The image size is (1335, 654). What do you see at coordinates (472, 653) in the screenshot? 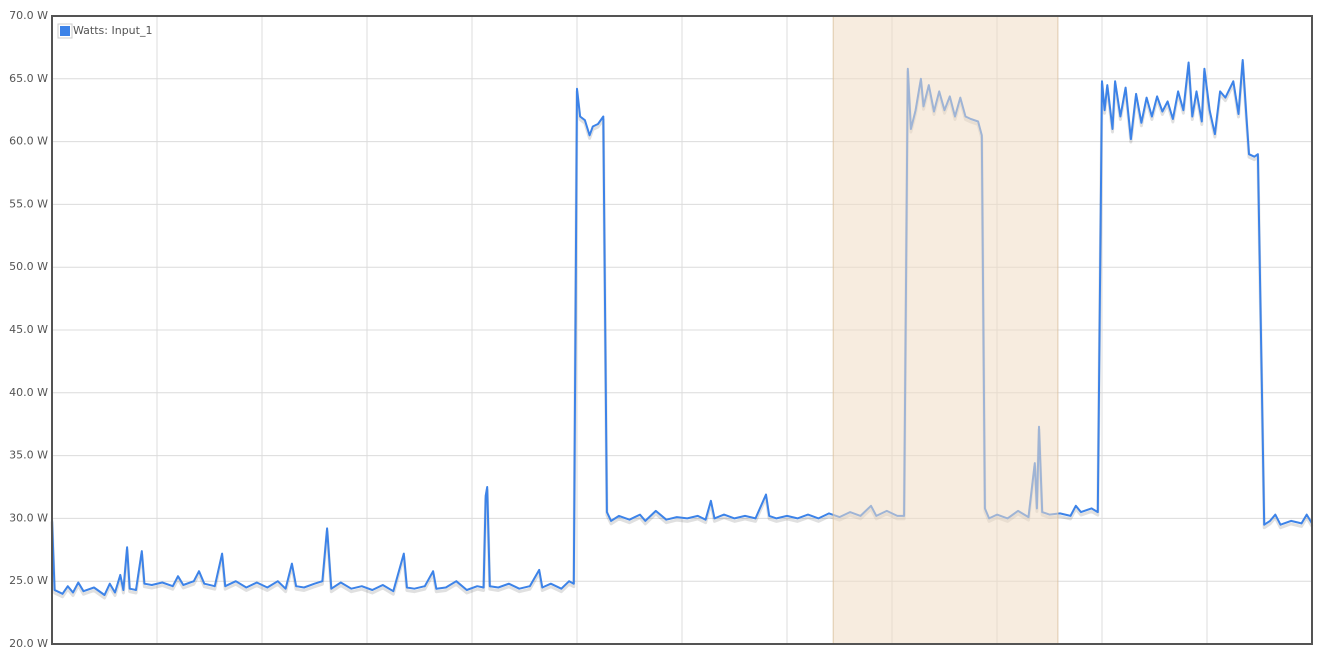
I see `x-tick-label: 08:00` at bounding box center [472, 653].